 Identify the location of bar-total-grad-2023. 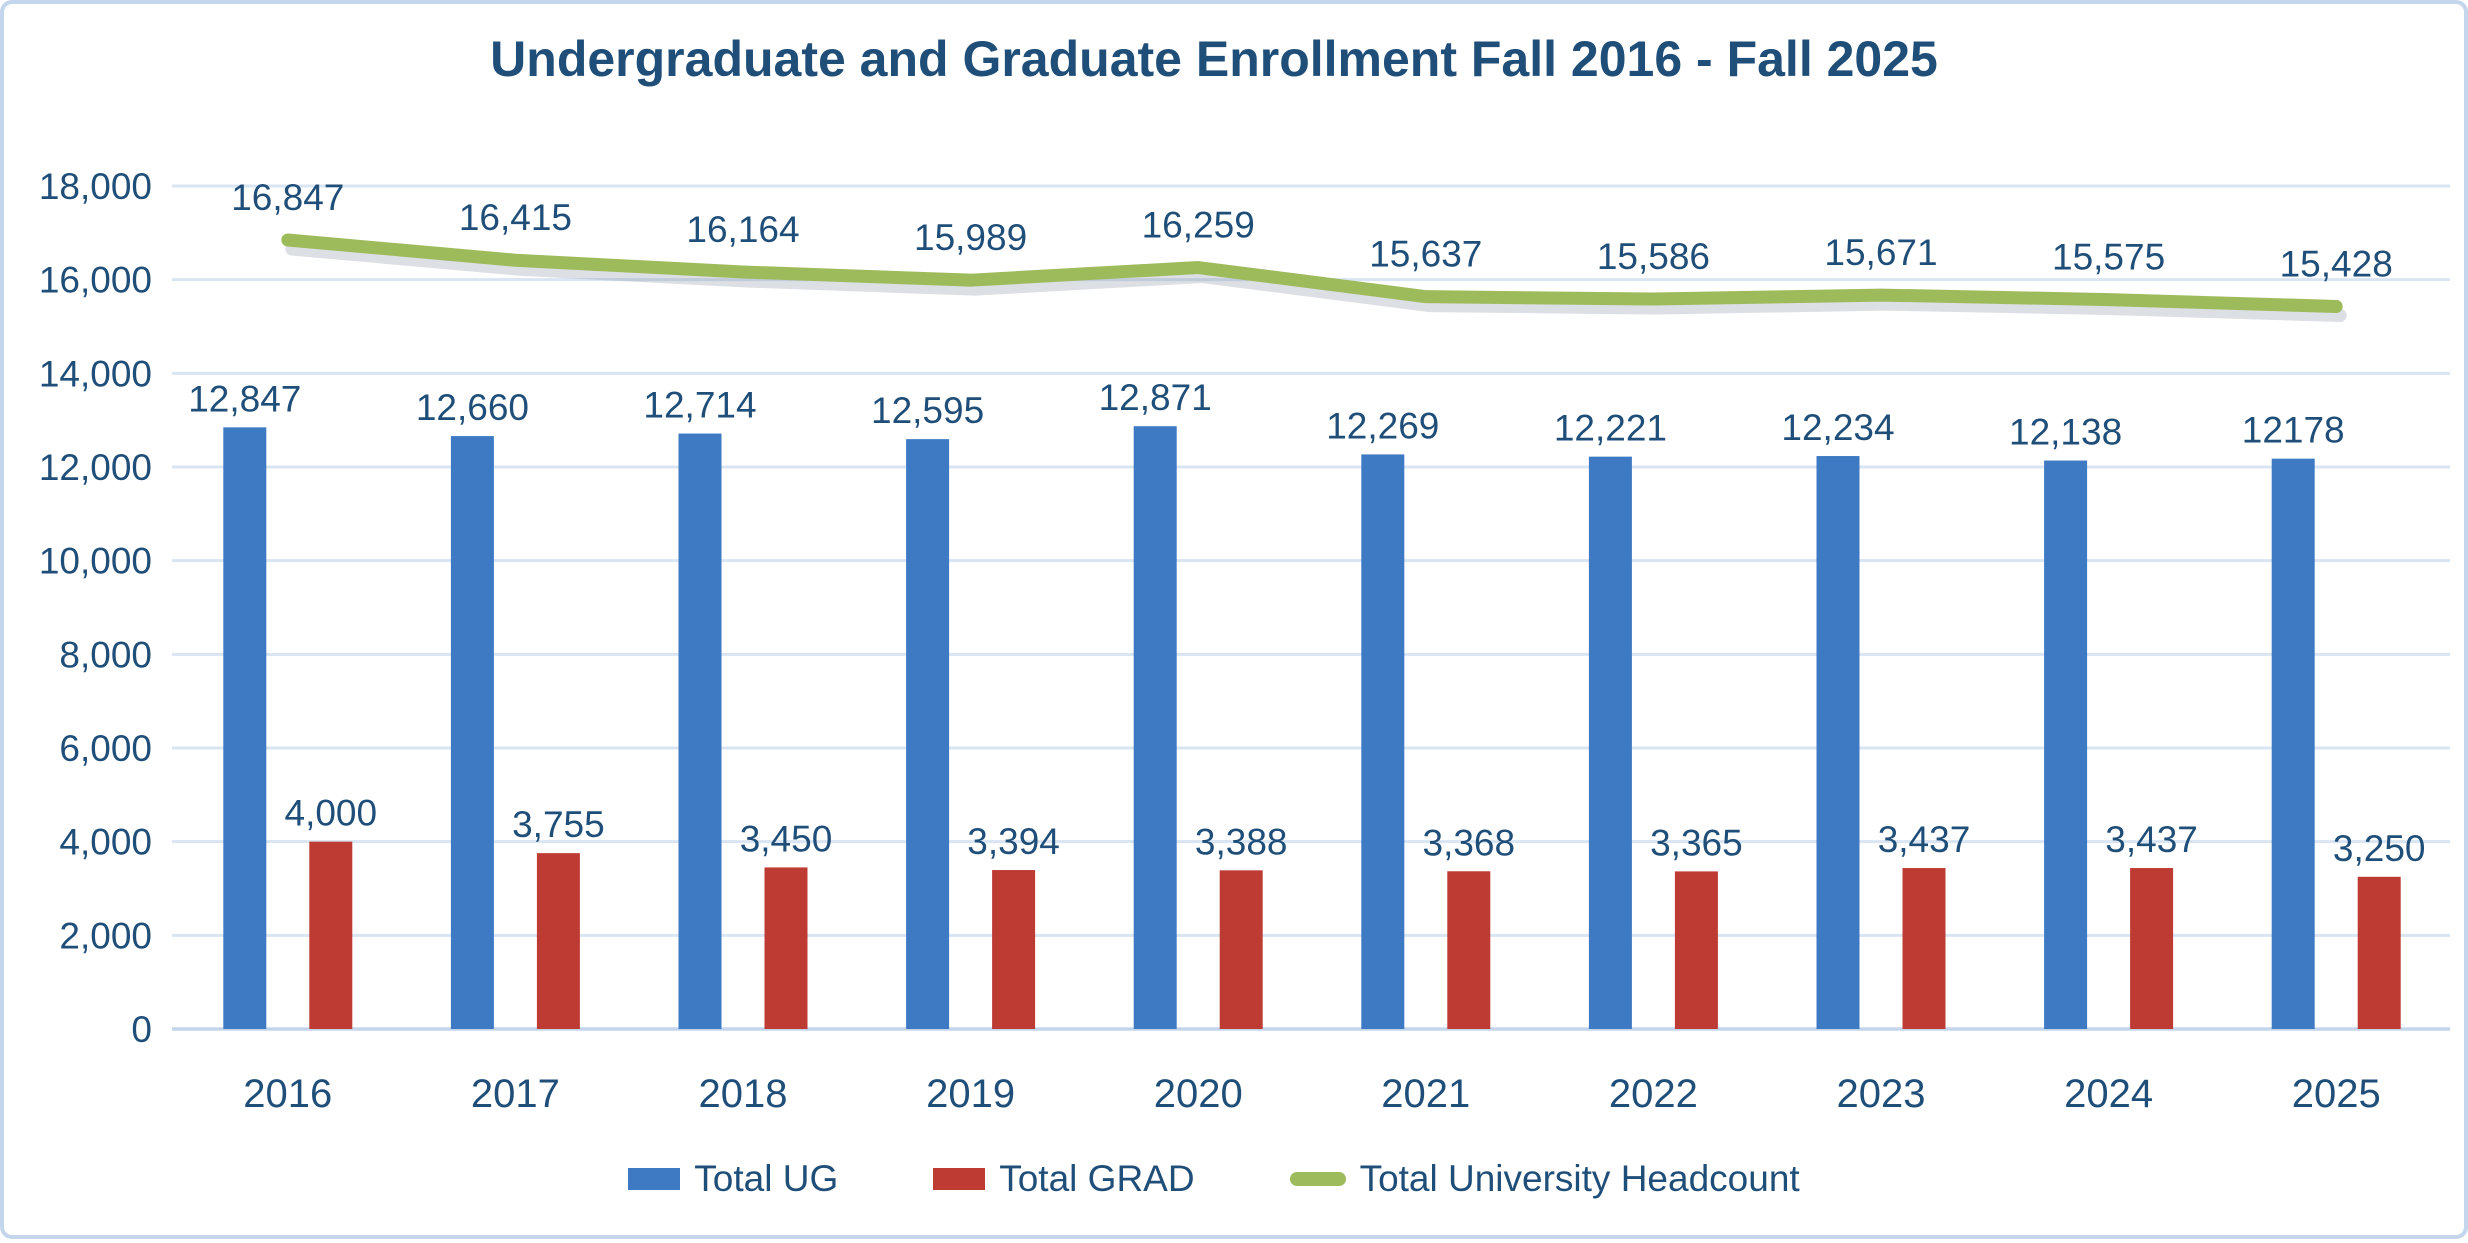
(1924, 948).